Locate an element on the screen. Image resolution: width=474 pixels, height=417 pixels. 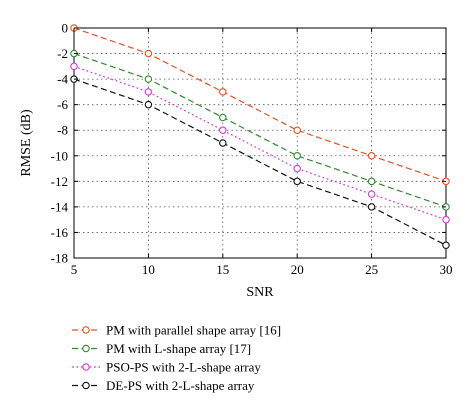
y-tick-label: -4 is located at coordinates (62, 79).